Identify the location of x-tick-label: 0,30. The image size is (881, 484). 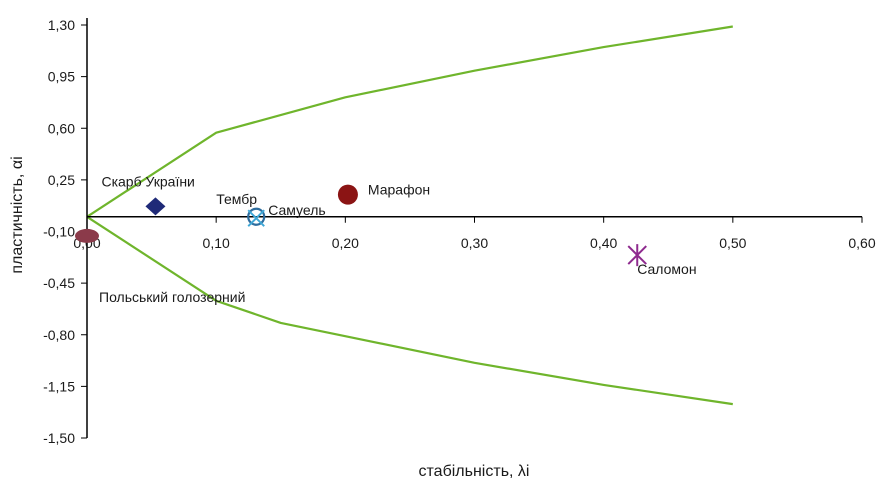
(474, 243).